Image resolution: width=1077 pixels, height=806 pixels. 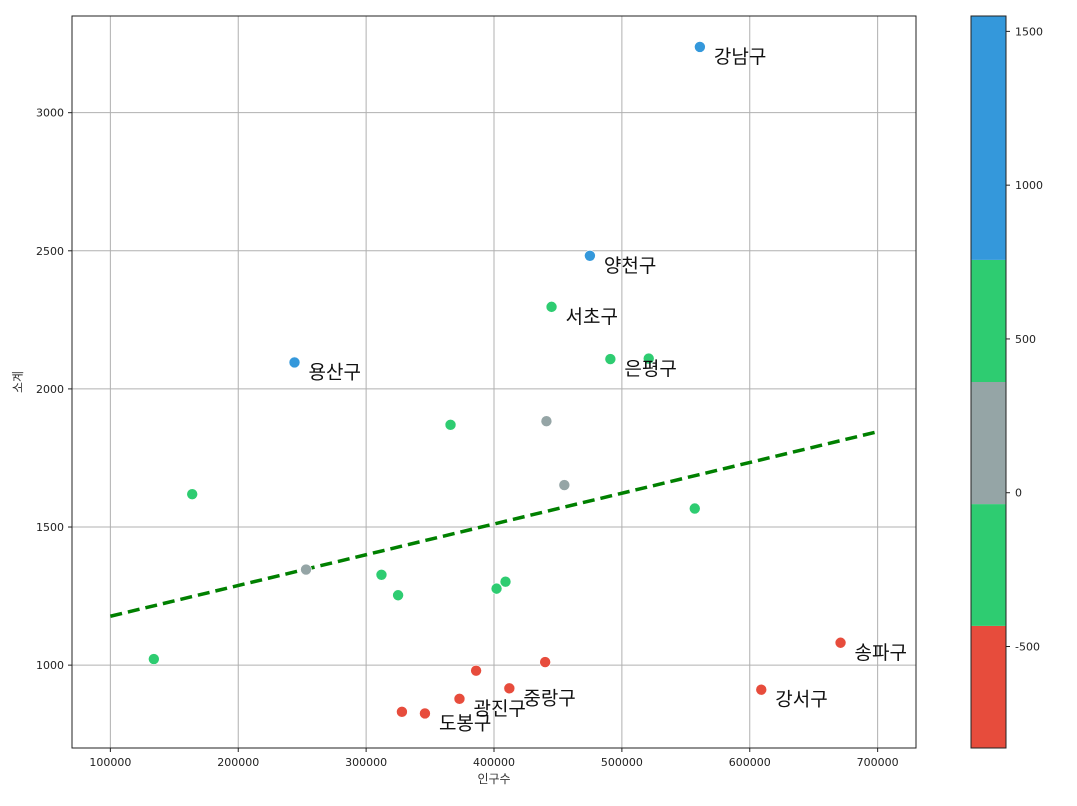 I want to click on x-tick-label: 100000, so click(x=110, y=762).